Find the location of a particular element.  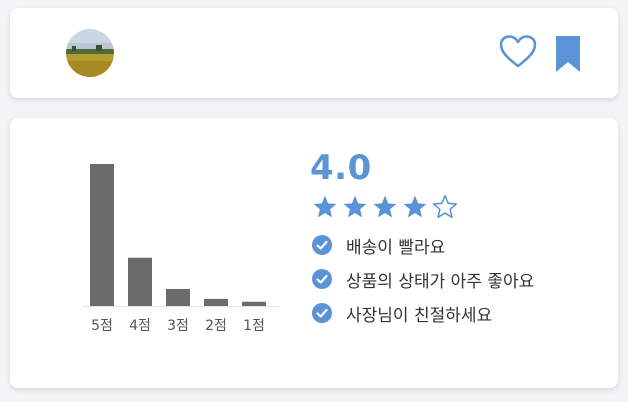

list-item: 사장님이 친절하세요 is located at coordinates (423, 313).